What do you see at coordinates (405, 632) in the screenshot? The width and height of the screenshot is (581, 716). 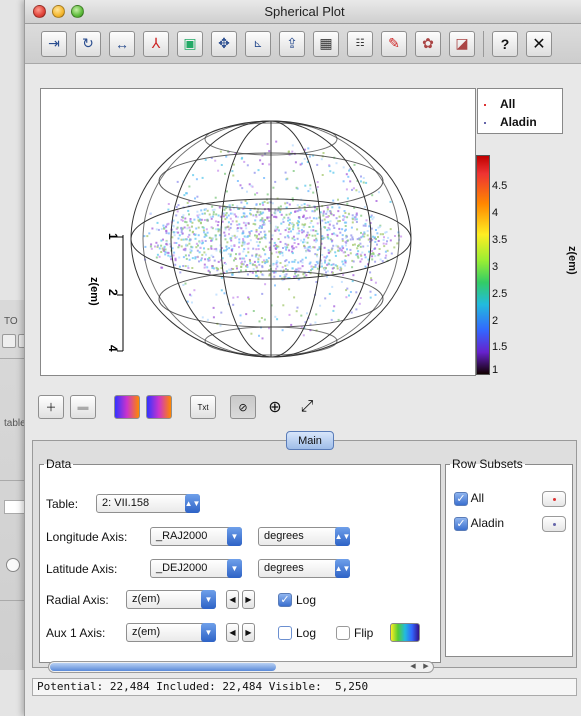 I see `color-map-selector` at bounding box center [405, 632].